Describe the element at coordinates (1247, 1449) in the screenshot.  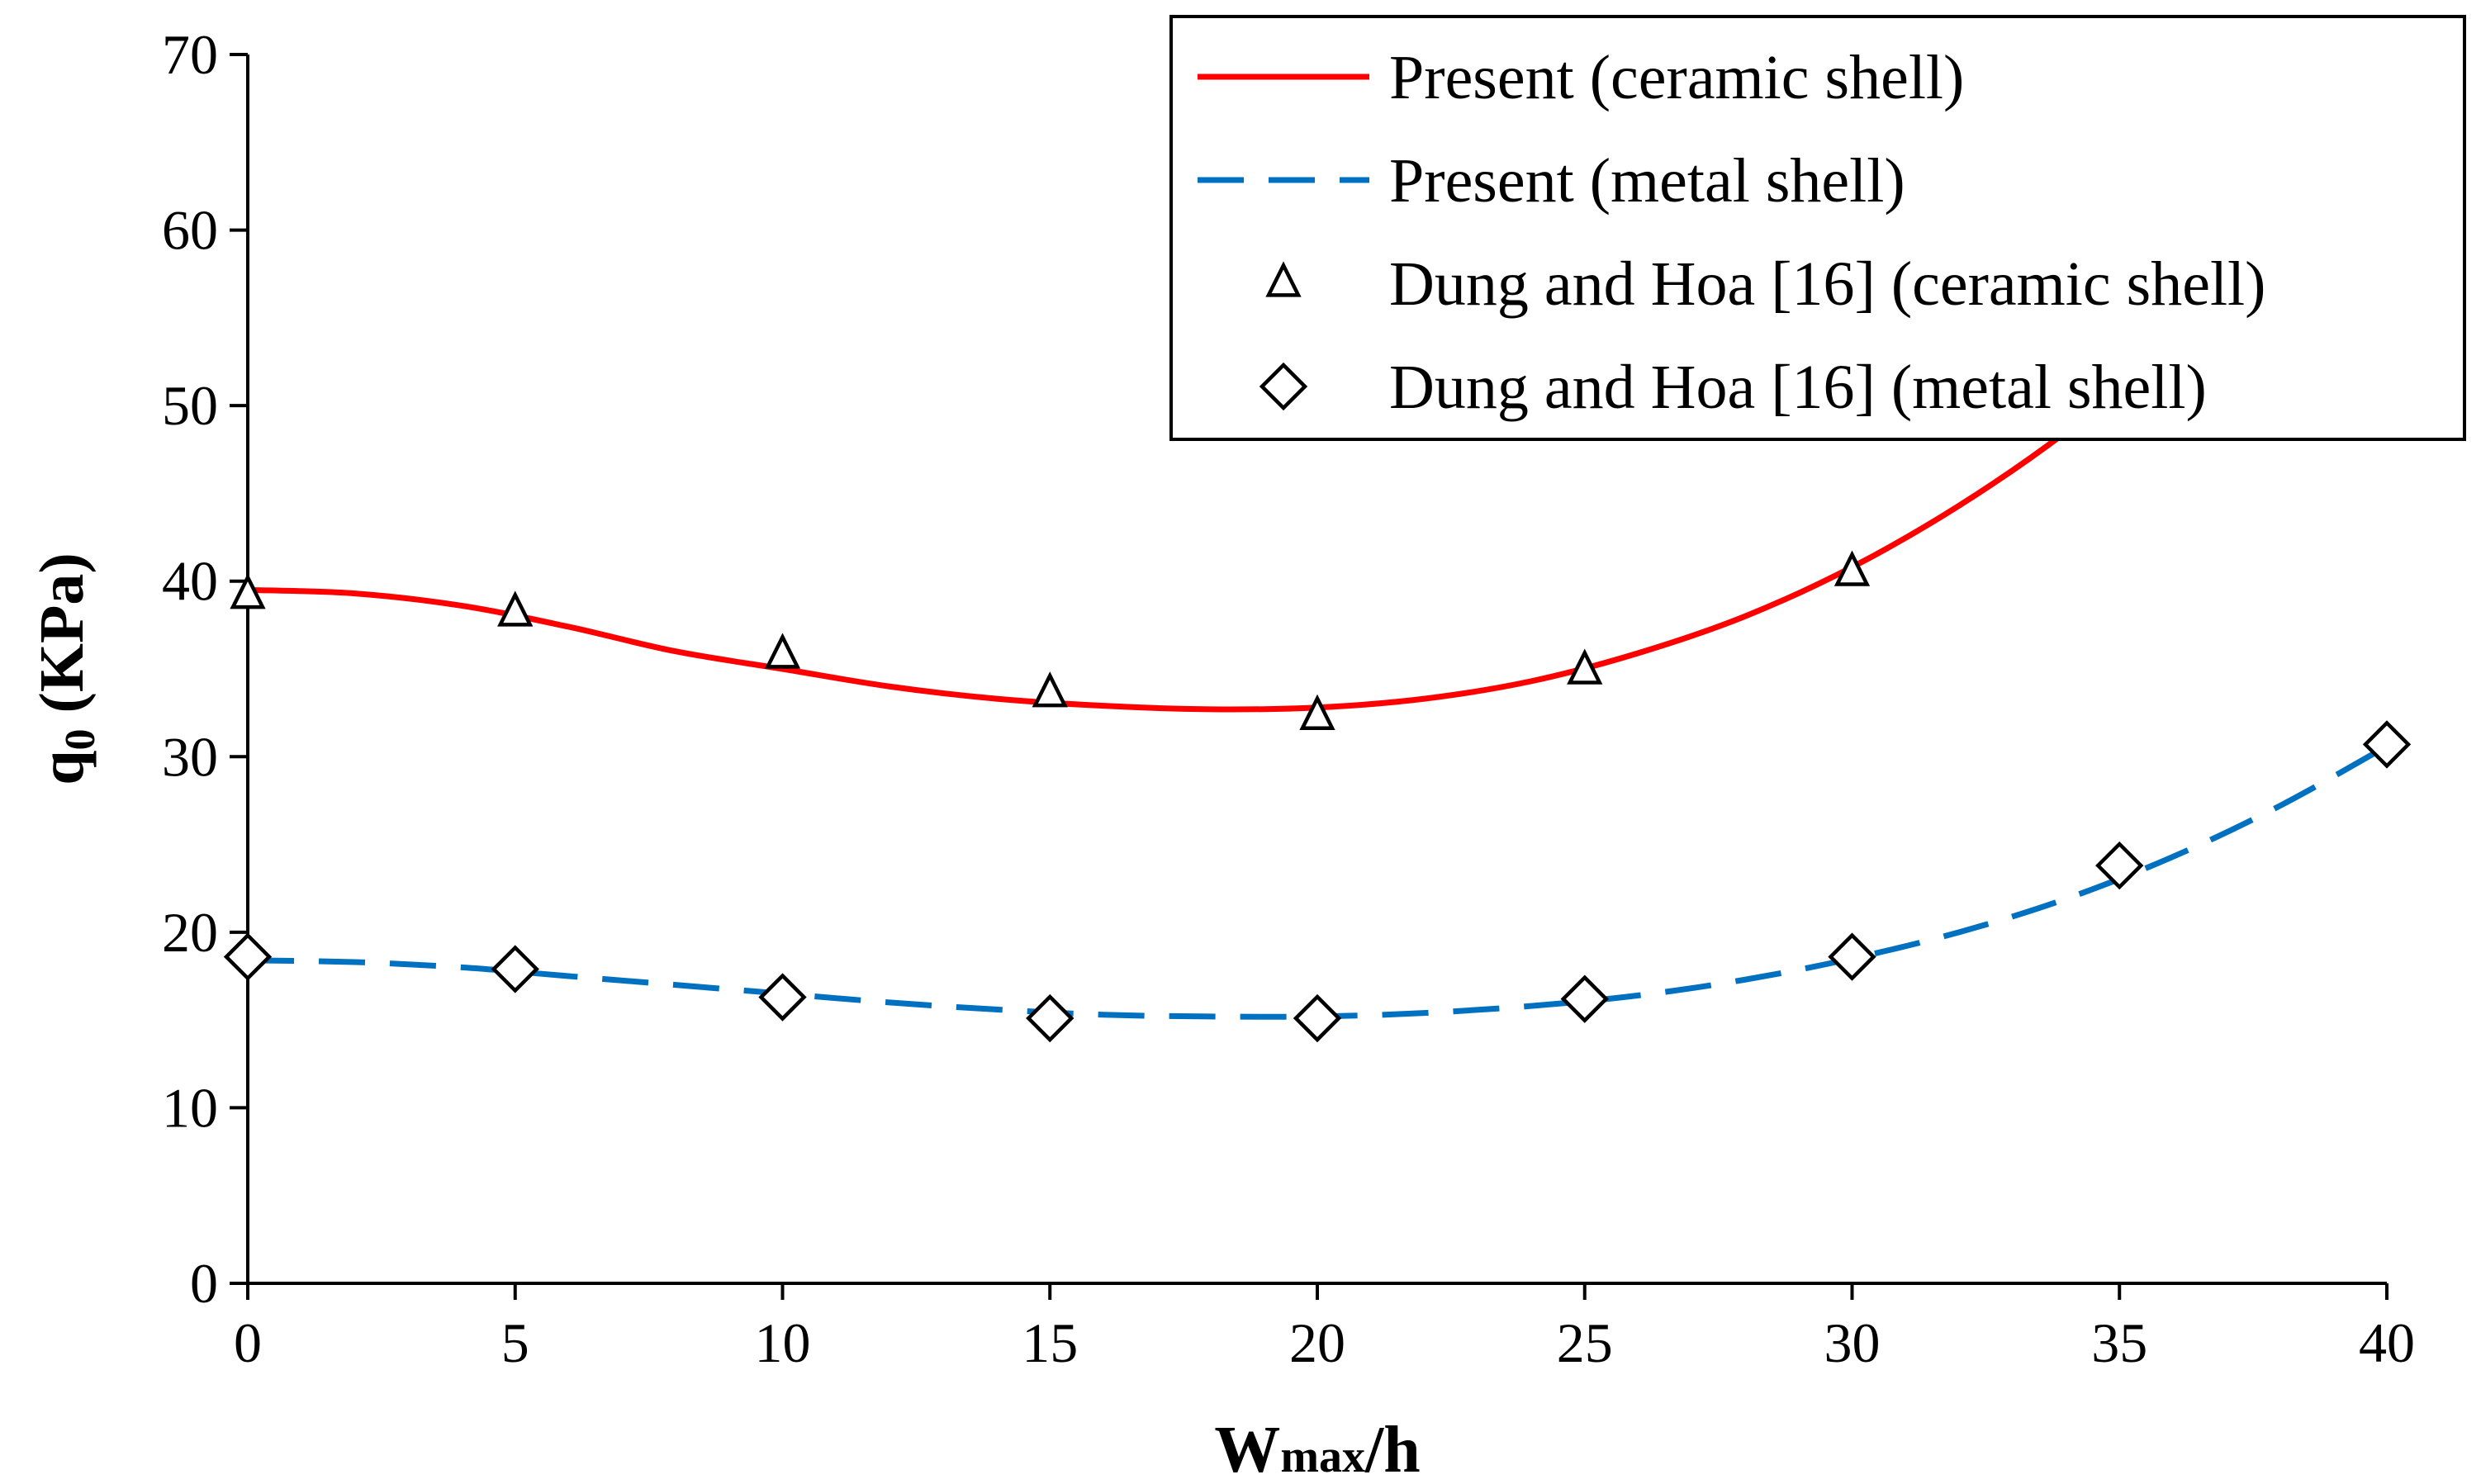
I see `x-axis-title-main: W` at that location.